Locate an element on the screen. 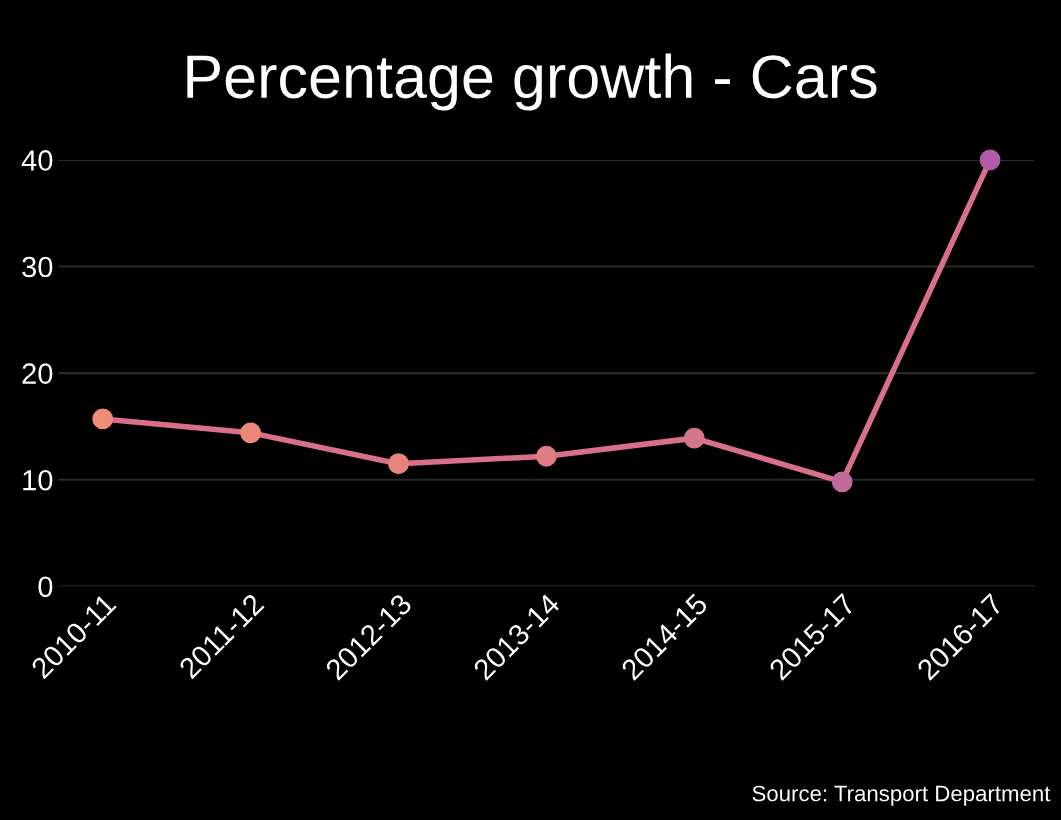 The image size is (1061, 820). y-tick-label: 30 is located at coordinates (37, 267).